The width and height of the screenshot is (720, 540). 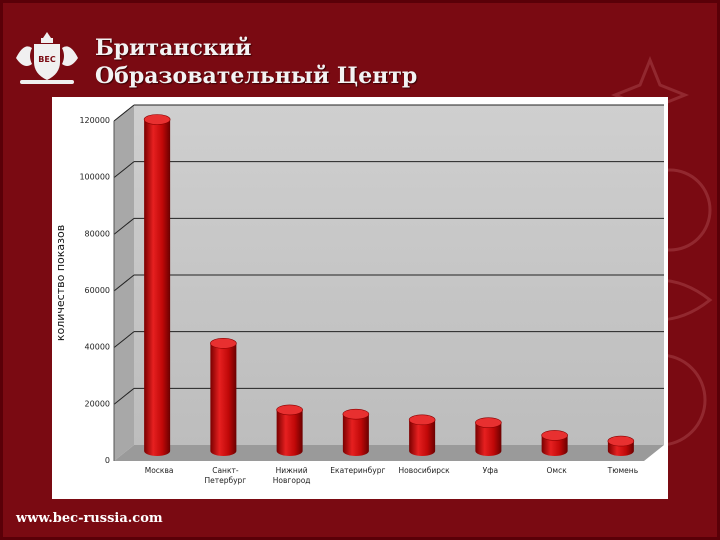 What do you see at coordinates (60, 283) in the screenshot?
I see `y-axis-label: количество показов` at bounding box center [60, 283].